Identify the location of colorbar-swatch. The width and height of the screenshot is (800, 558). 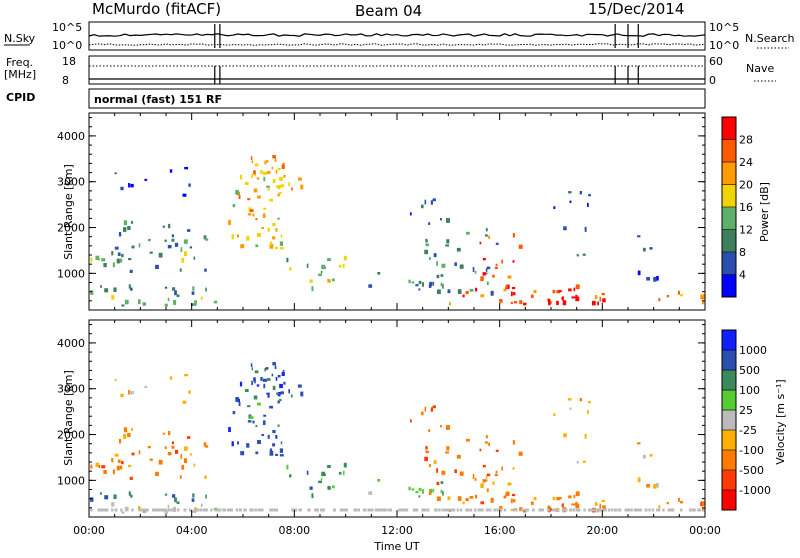
(729, 151).